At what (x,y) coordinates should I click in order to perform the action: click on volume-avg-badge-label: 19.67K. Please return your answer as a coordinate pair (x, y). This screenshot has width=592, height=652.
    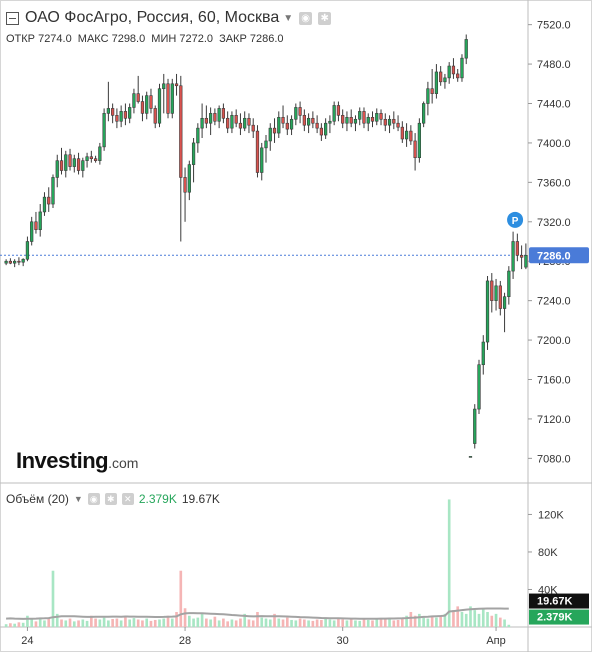
    Looking at the image, I should click on (555, 602).